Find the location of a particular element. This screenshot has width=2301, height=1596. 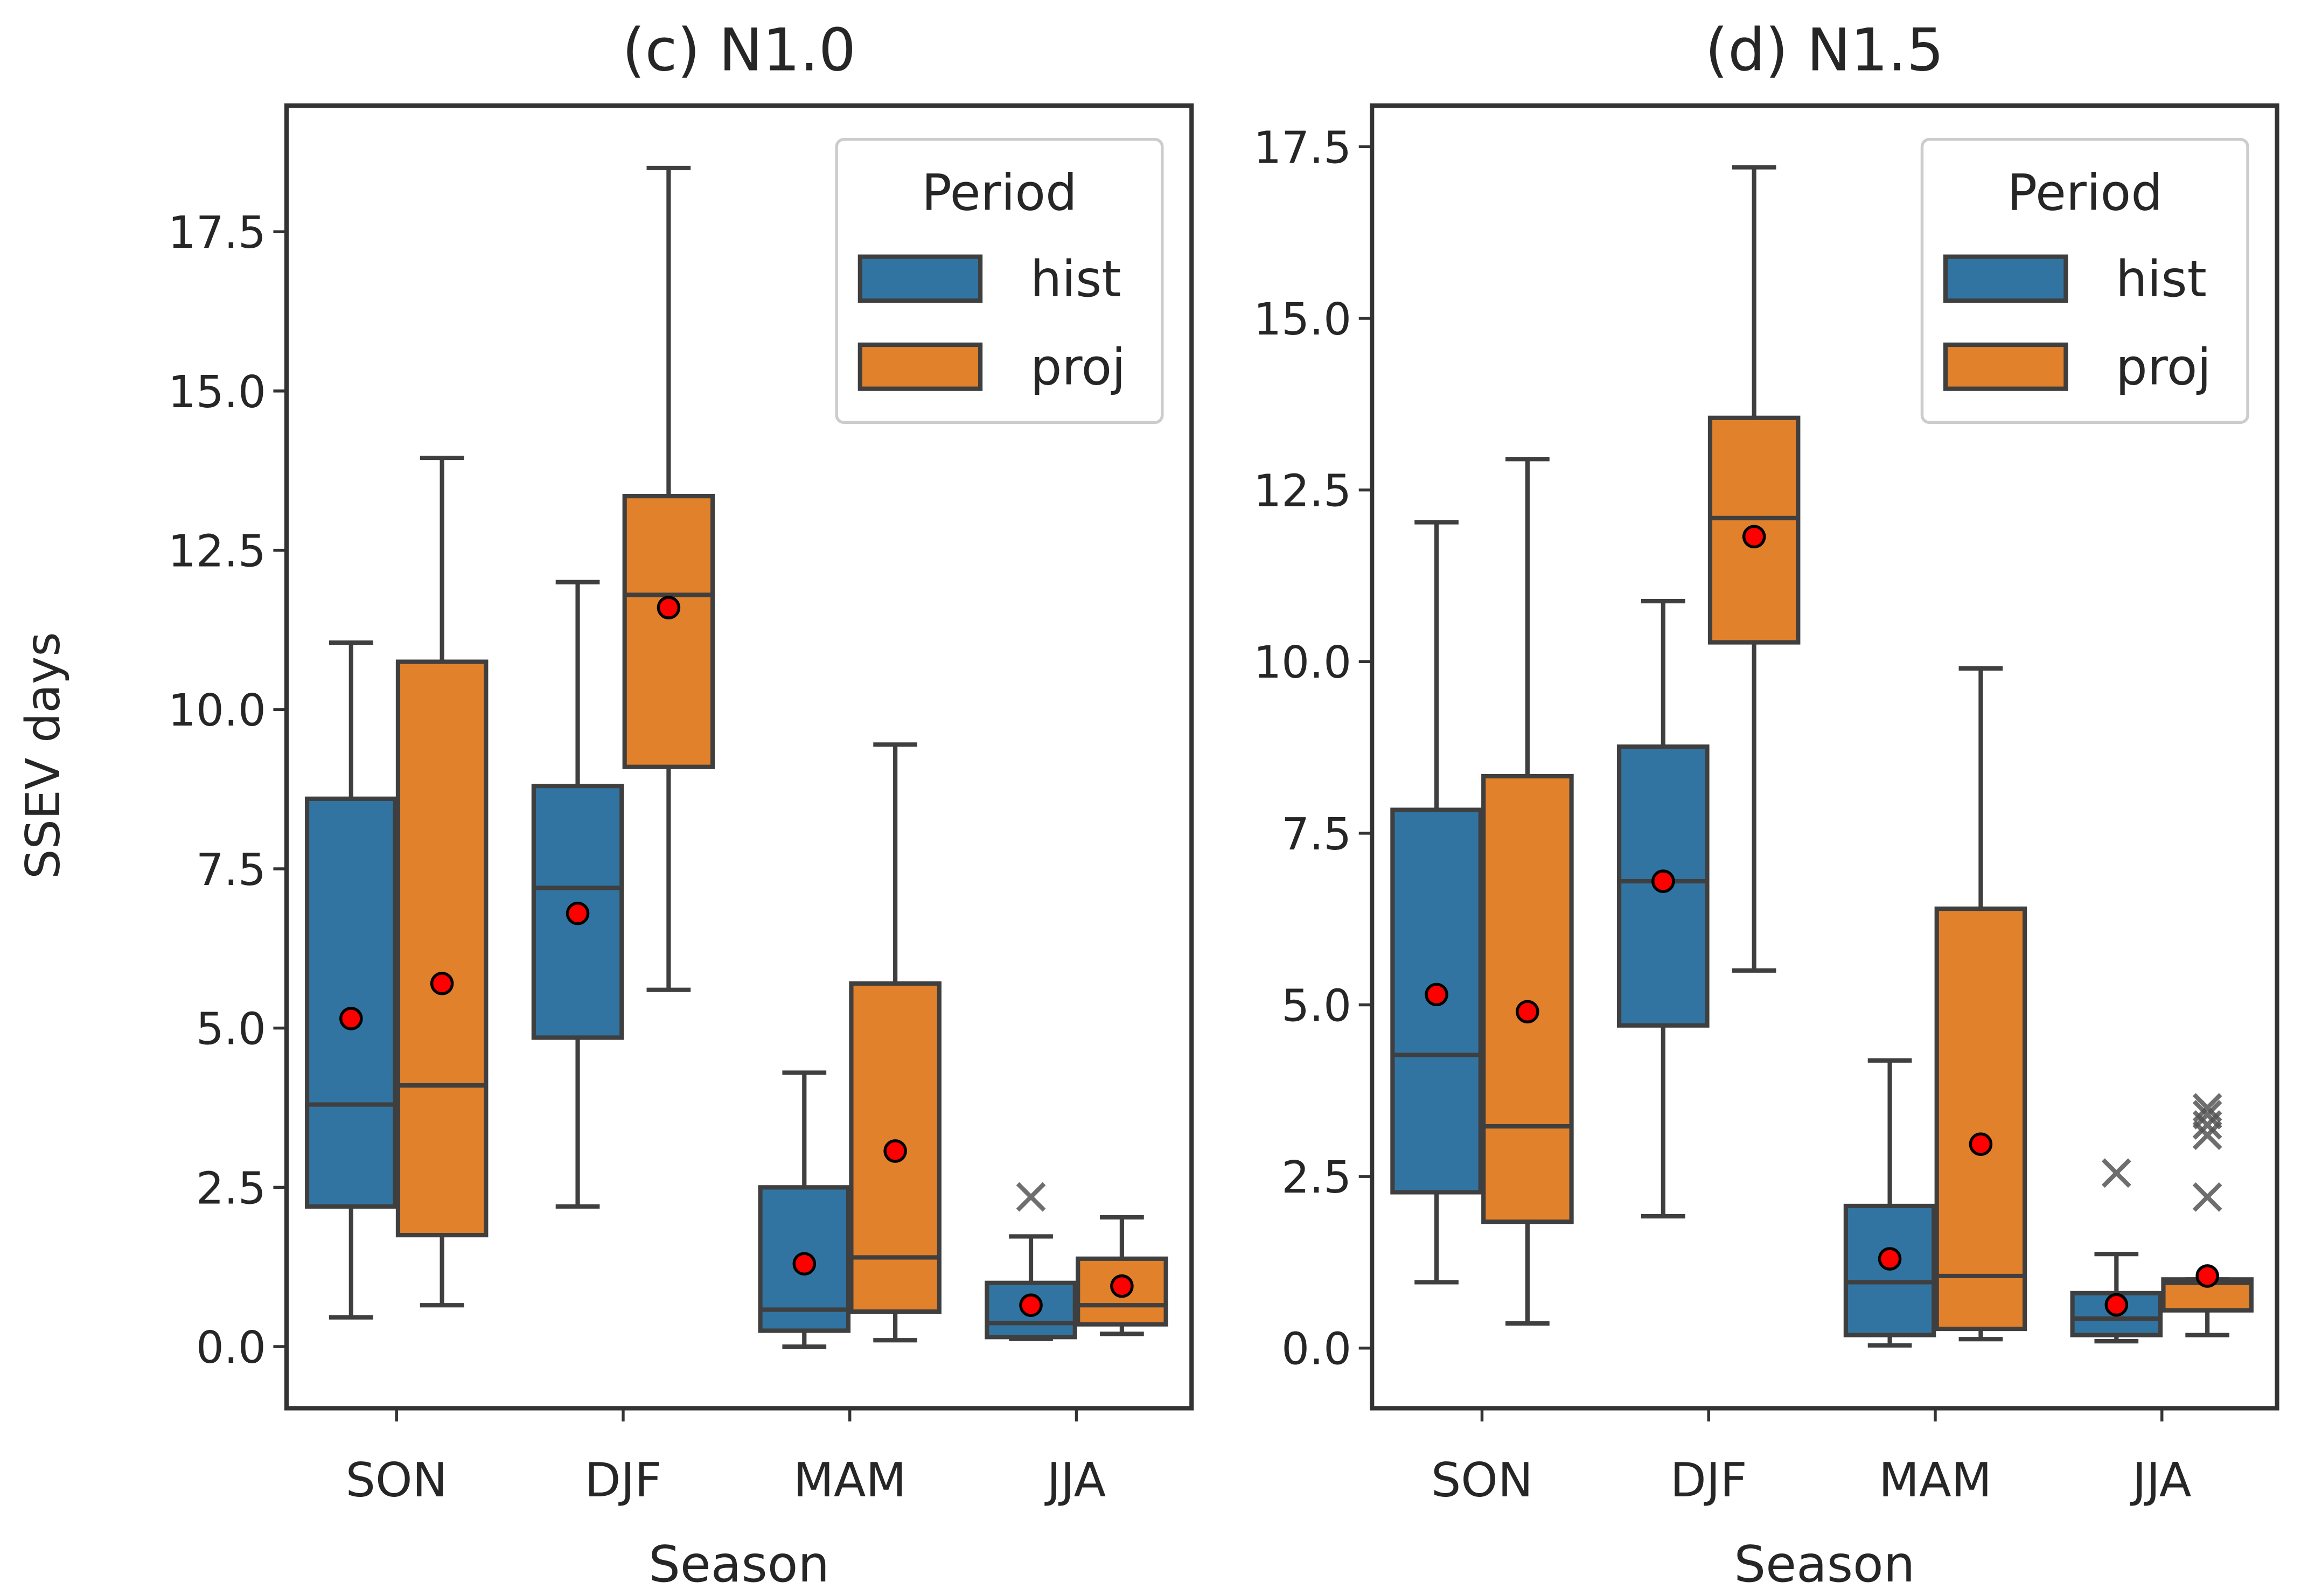

chart-title: (d) N1.5 is located at coordinates (1825, 50).